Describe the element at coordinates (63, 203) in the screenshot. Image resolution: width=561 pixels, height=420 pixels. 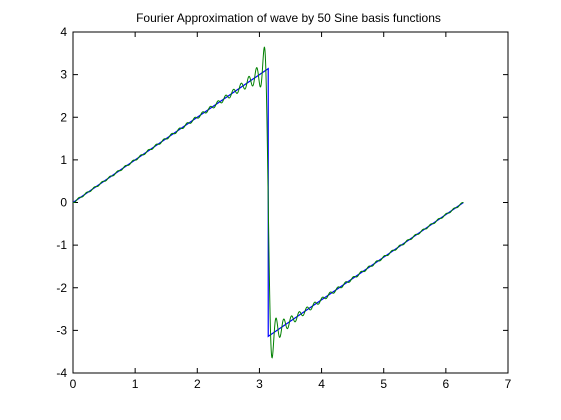
I see `y-tick-label: 0` at that location.